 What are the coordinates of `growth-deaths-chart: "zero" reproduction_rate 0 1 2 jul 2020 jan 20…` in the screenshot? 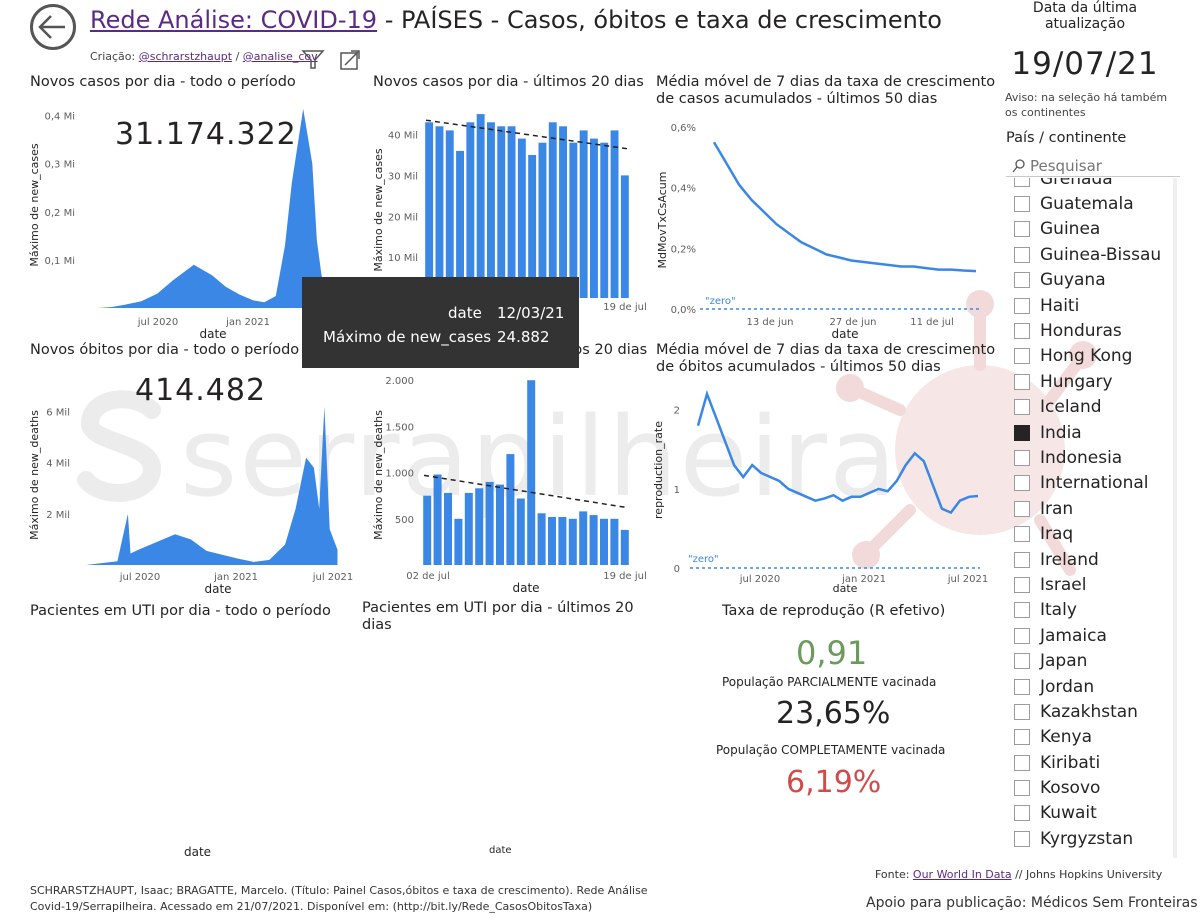 It's located at (820, 487).